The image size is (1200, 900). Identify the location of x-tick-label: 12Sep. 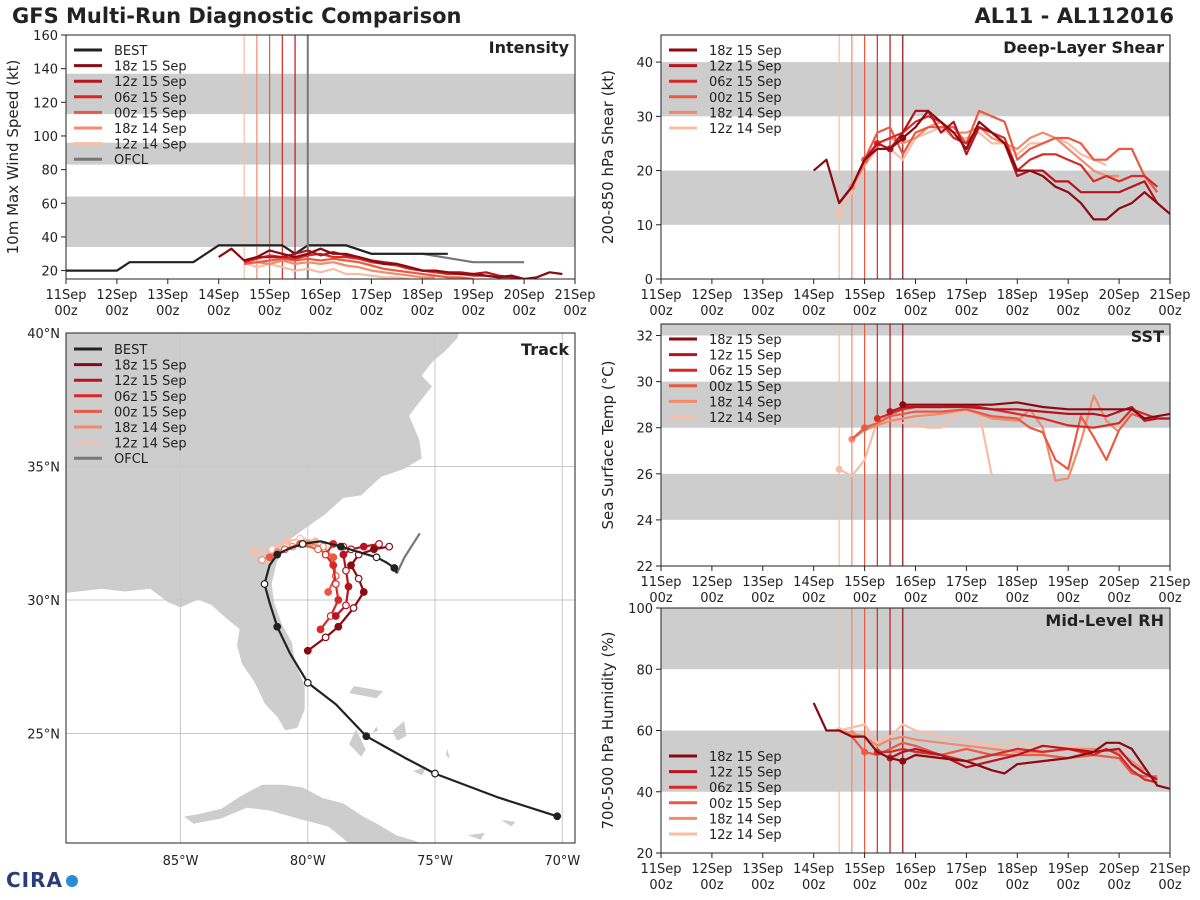
(711, 582).